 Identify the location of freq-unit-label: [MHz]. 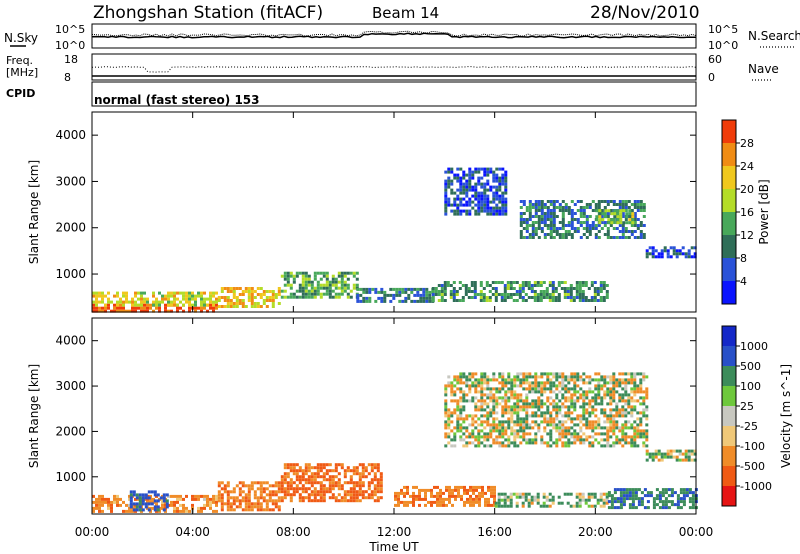
(22, 72).